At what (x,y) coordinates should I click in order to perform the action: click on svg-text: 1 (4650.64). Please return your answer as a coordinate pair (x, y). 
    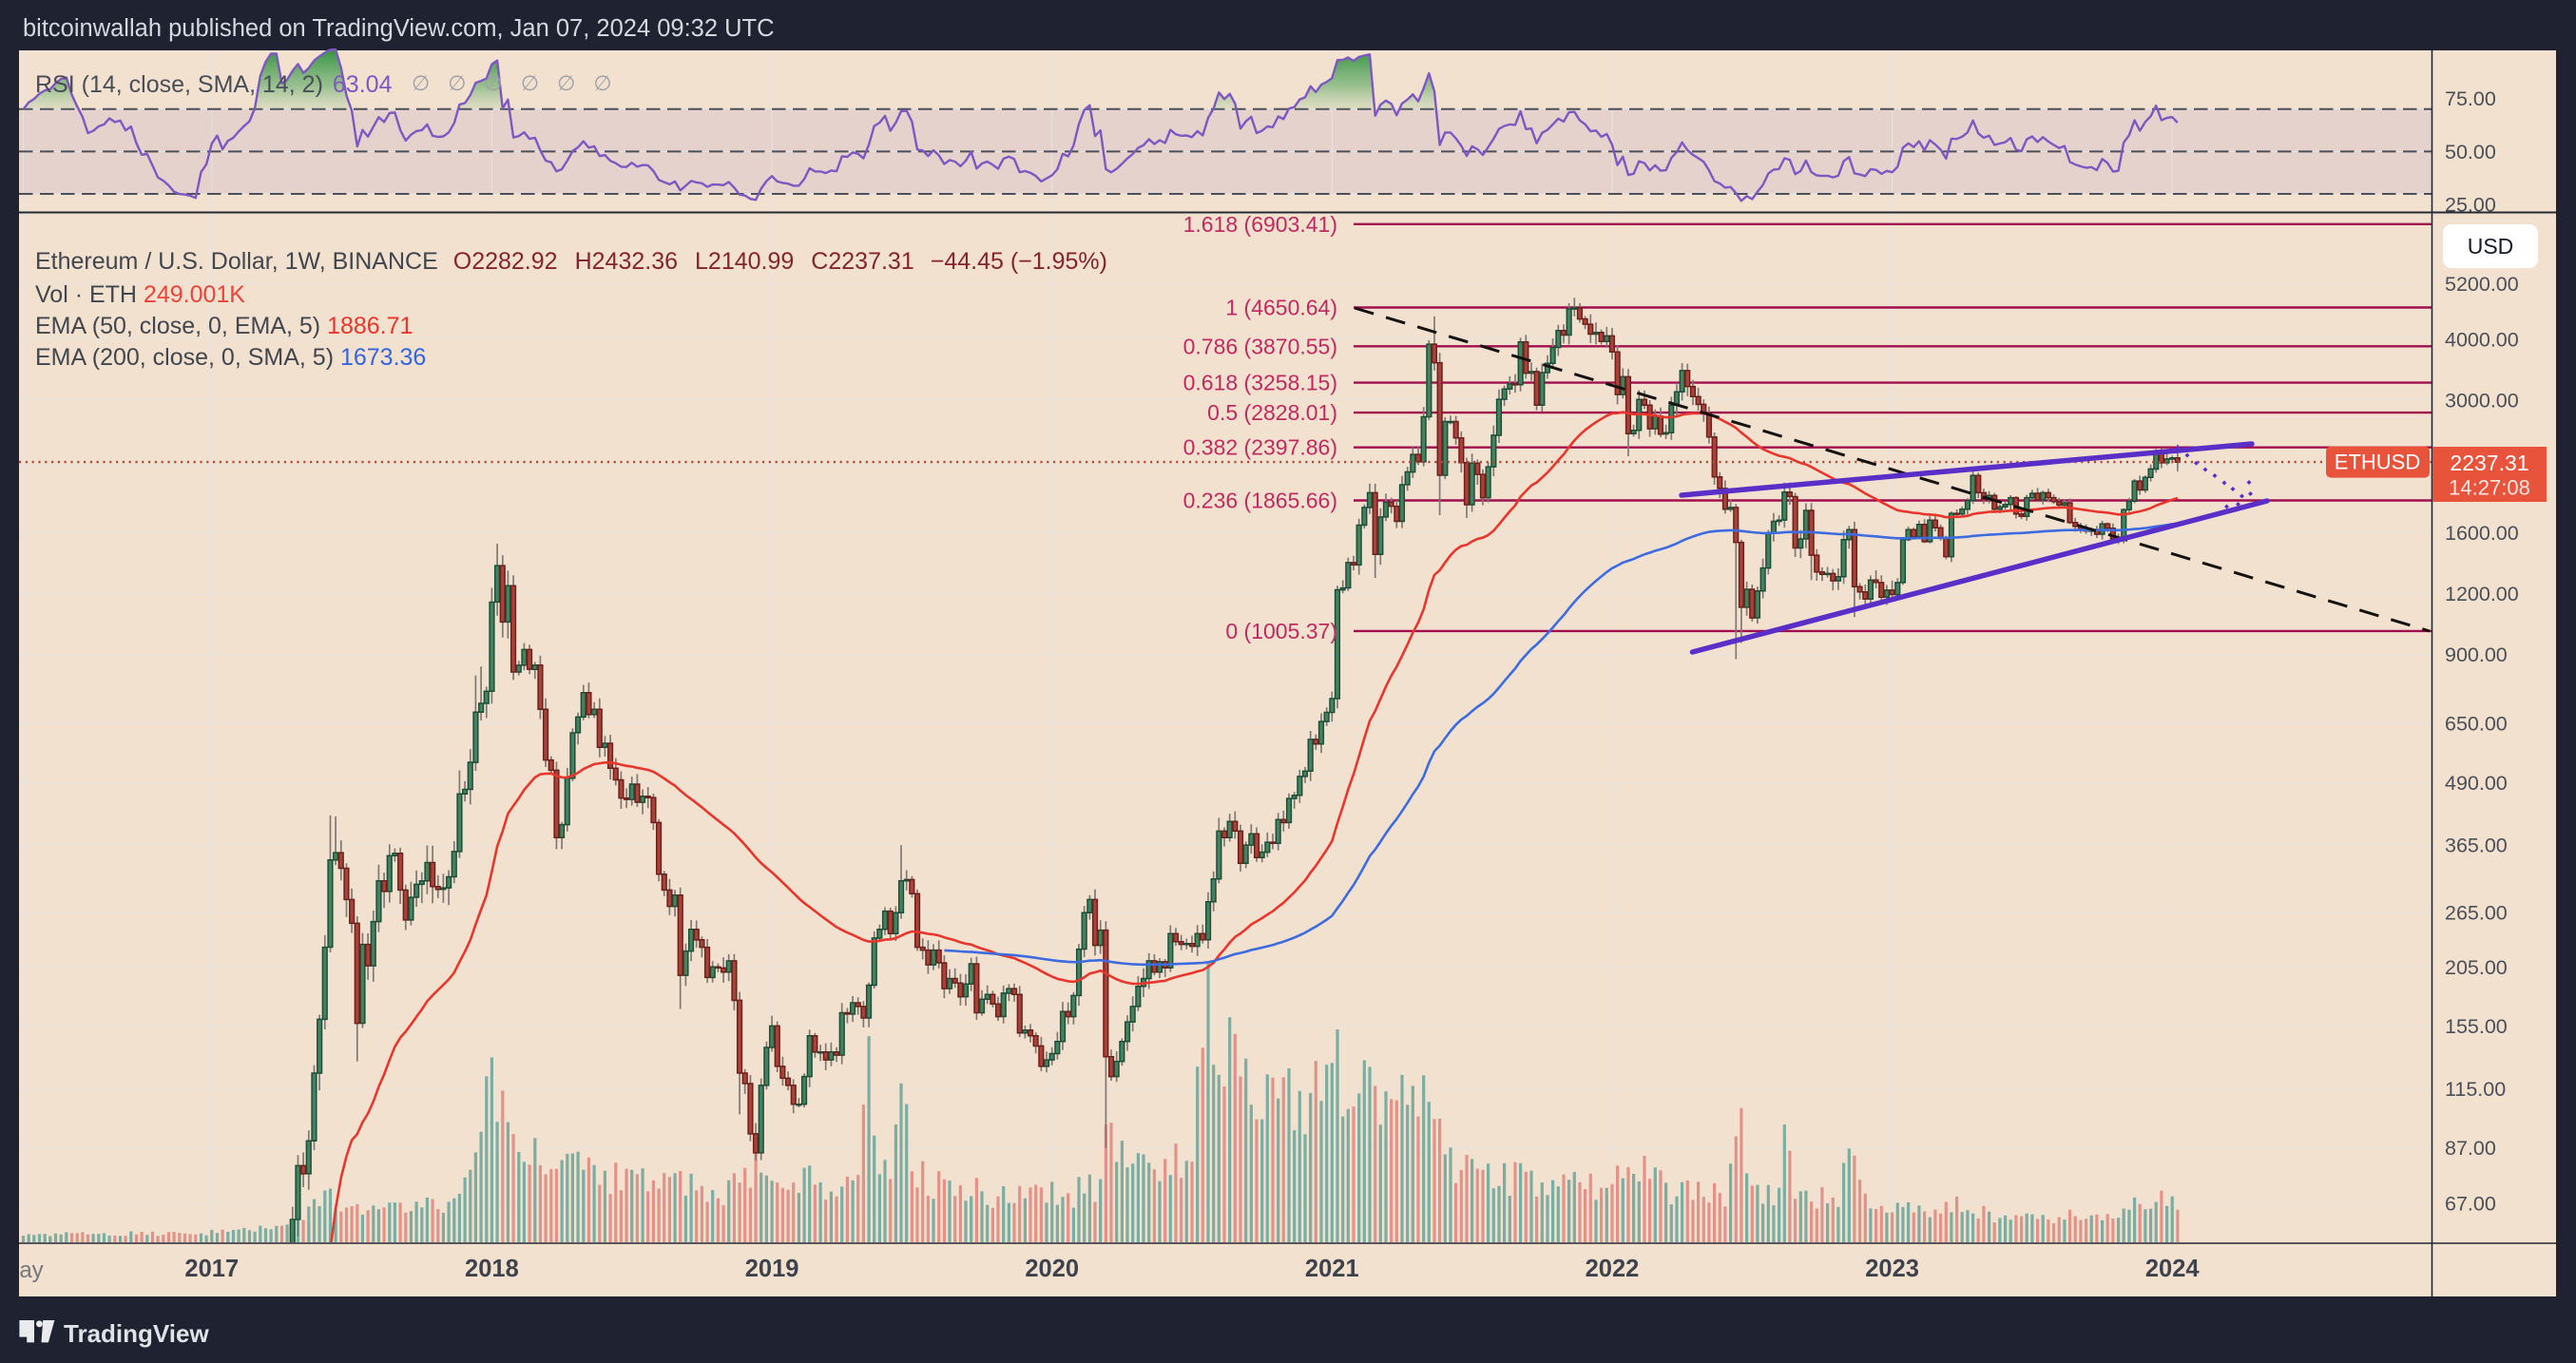
    Looking at the image, I should click on (1281, 308).